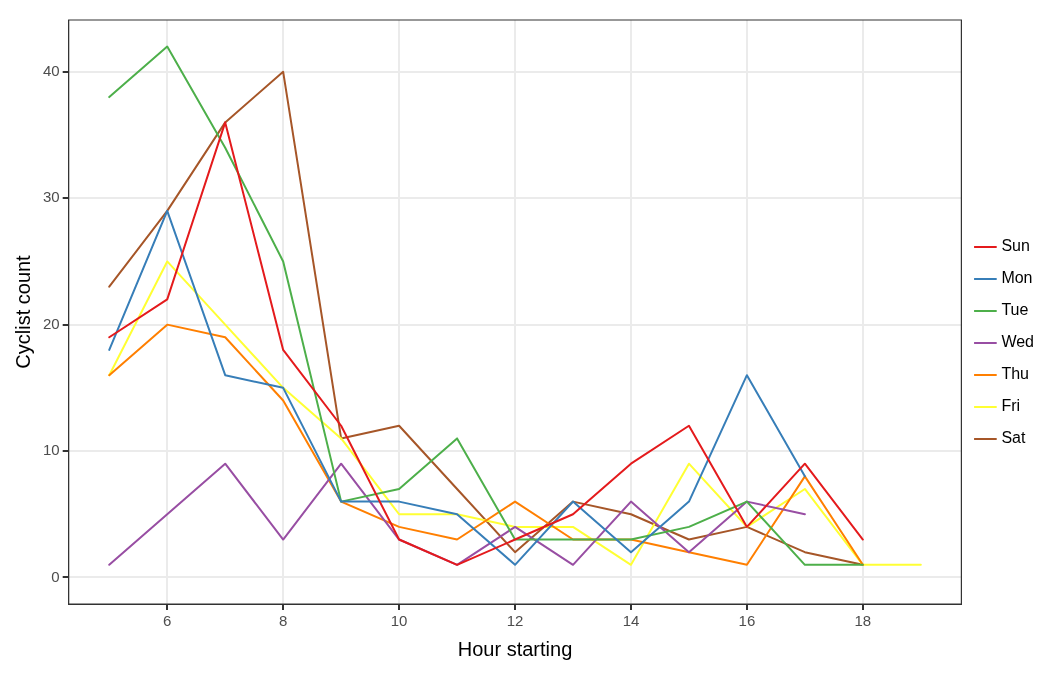 The height and width of the screenshot is (674, 1064). What do you see at coordinates (631, 621) in the screenshot?
I see `x-tick-label: 14` at bounding box center [631, 621].